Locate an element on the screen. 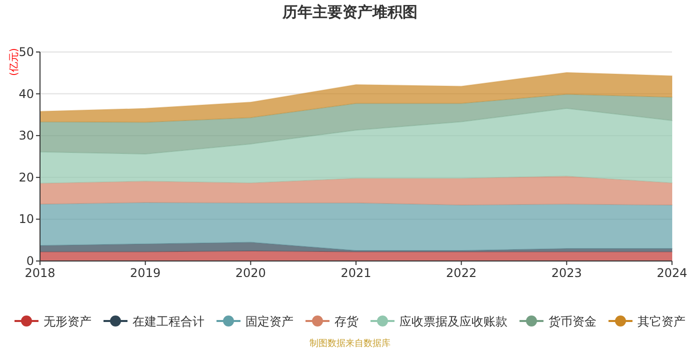 This screenshot has width=700, height=350. y-tick-label: 10 is located at coordinates (26, 219).